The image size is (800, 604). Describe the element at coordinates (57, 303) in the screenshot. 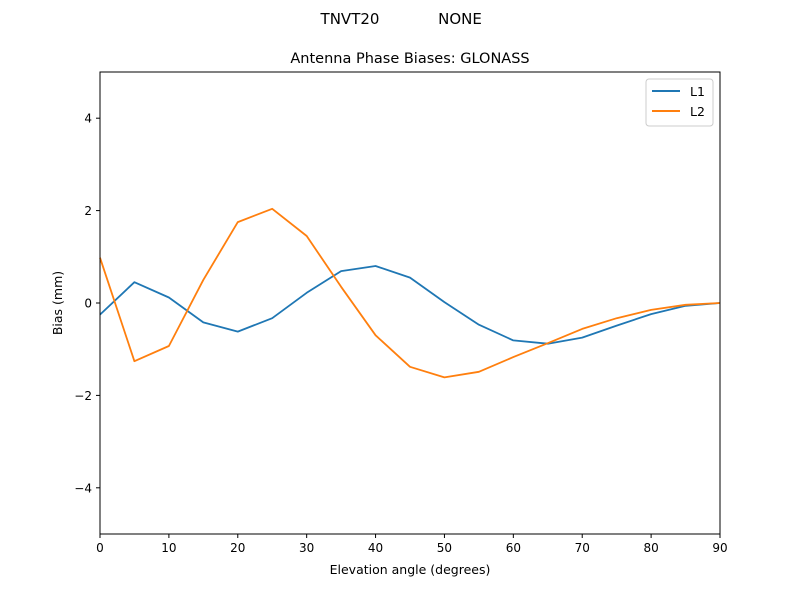

I see `y-axis-label: Bias (mm)` at that location.